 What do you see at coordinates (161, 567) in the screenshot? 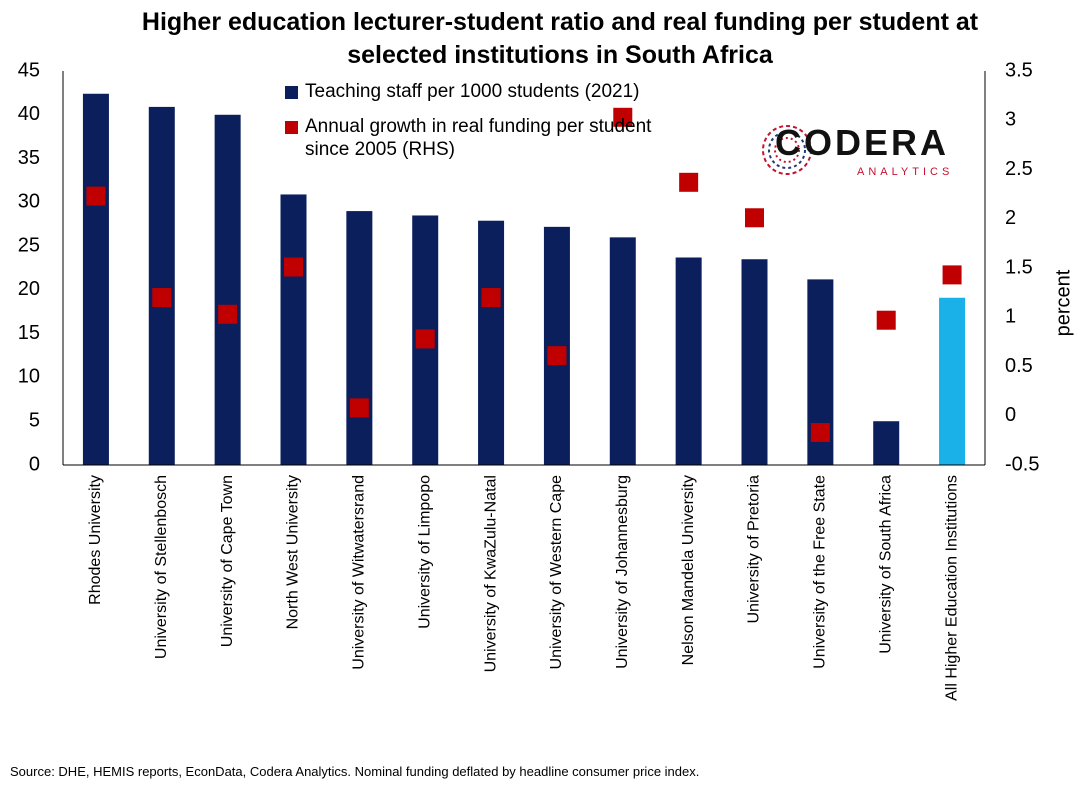
I see `x-tick-label: University of Stellenbosch` at bounding box center [161, 567].